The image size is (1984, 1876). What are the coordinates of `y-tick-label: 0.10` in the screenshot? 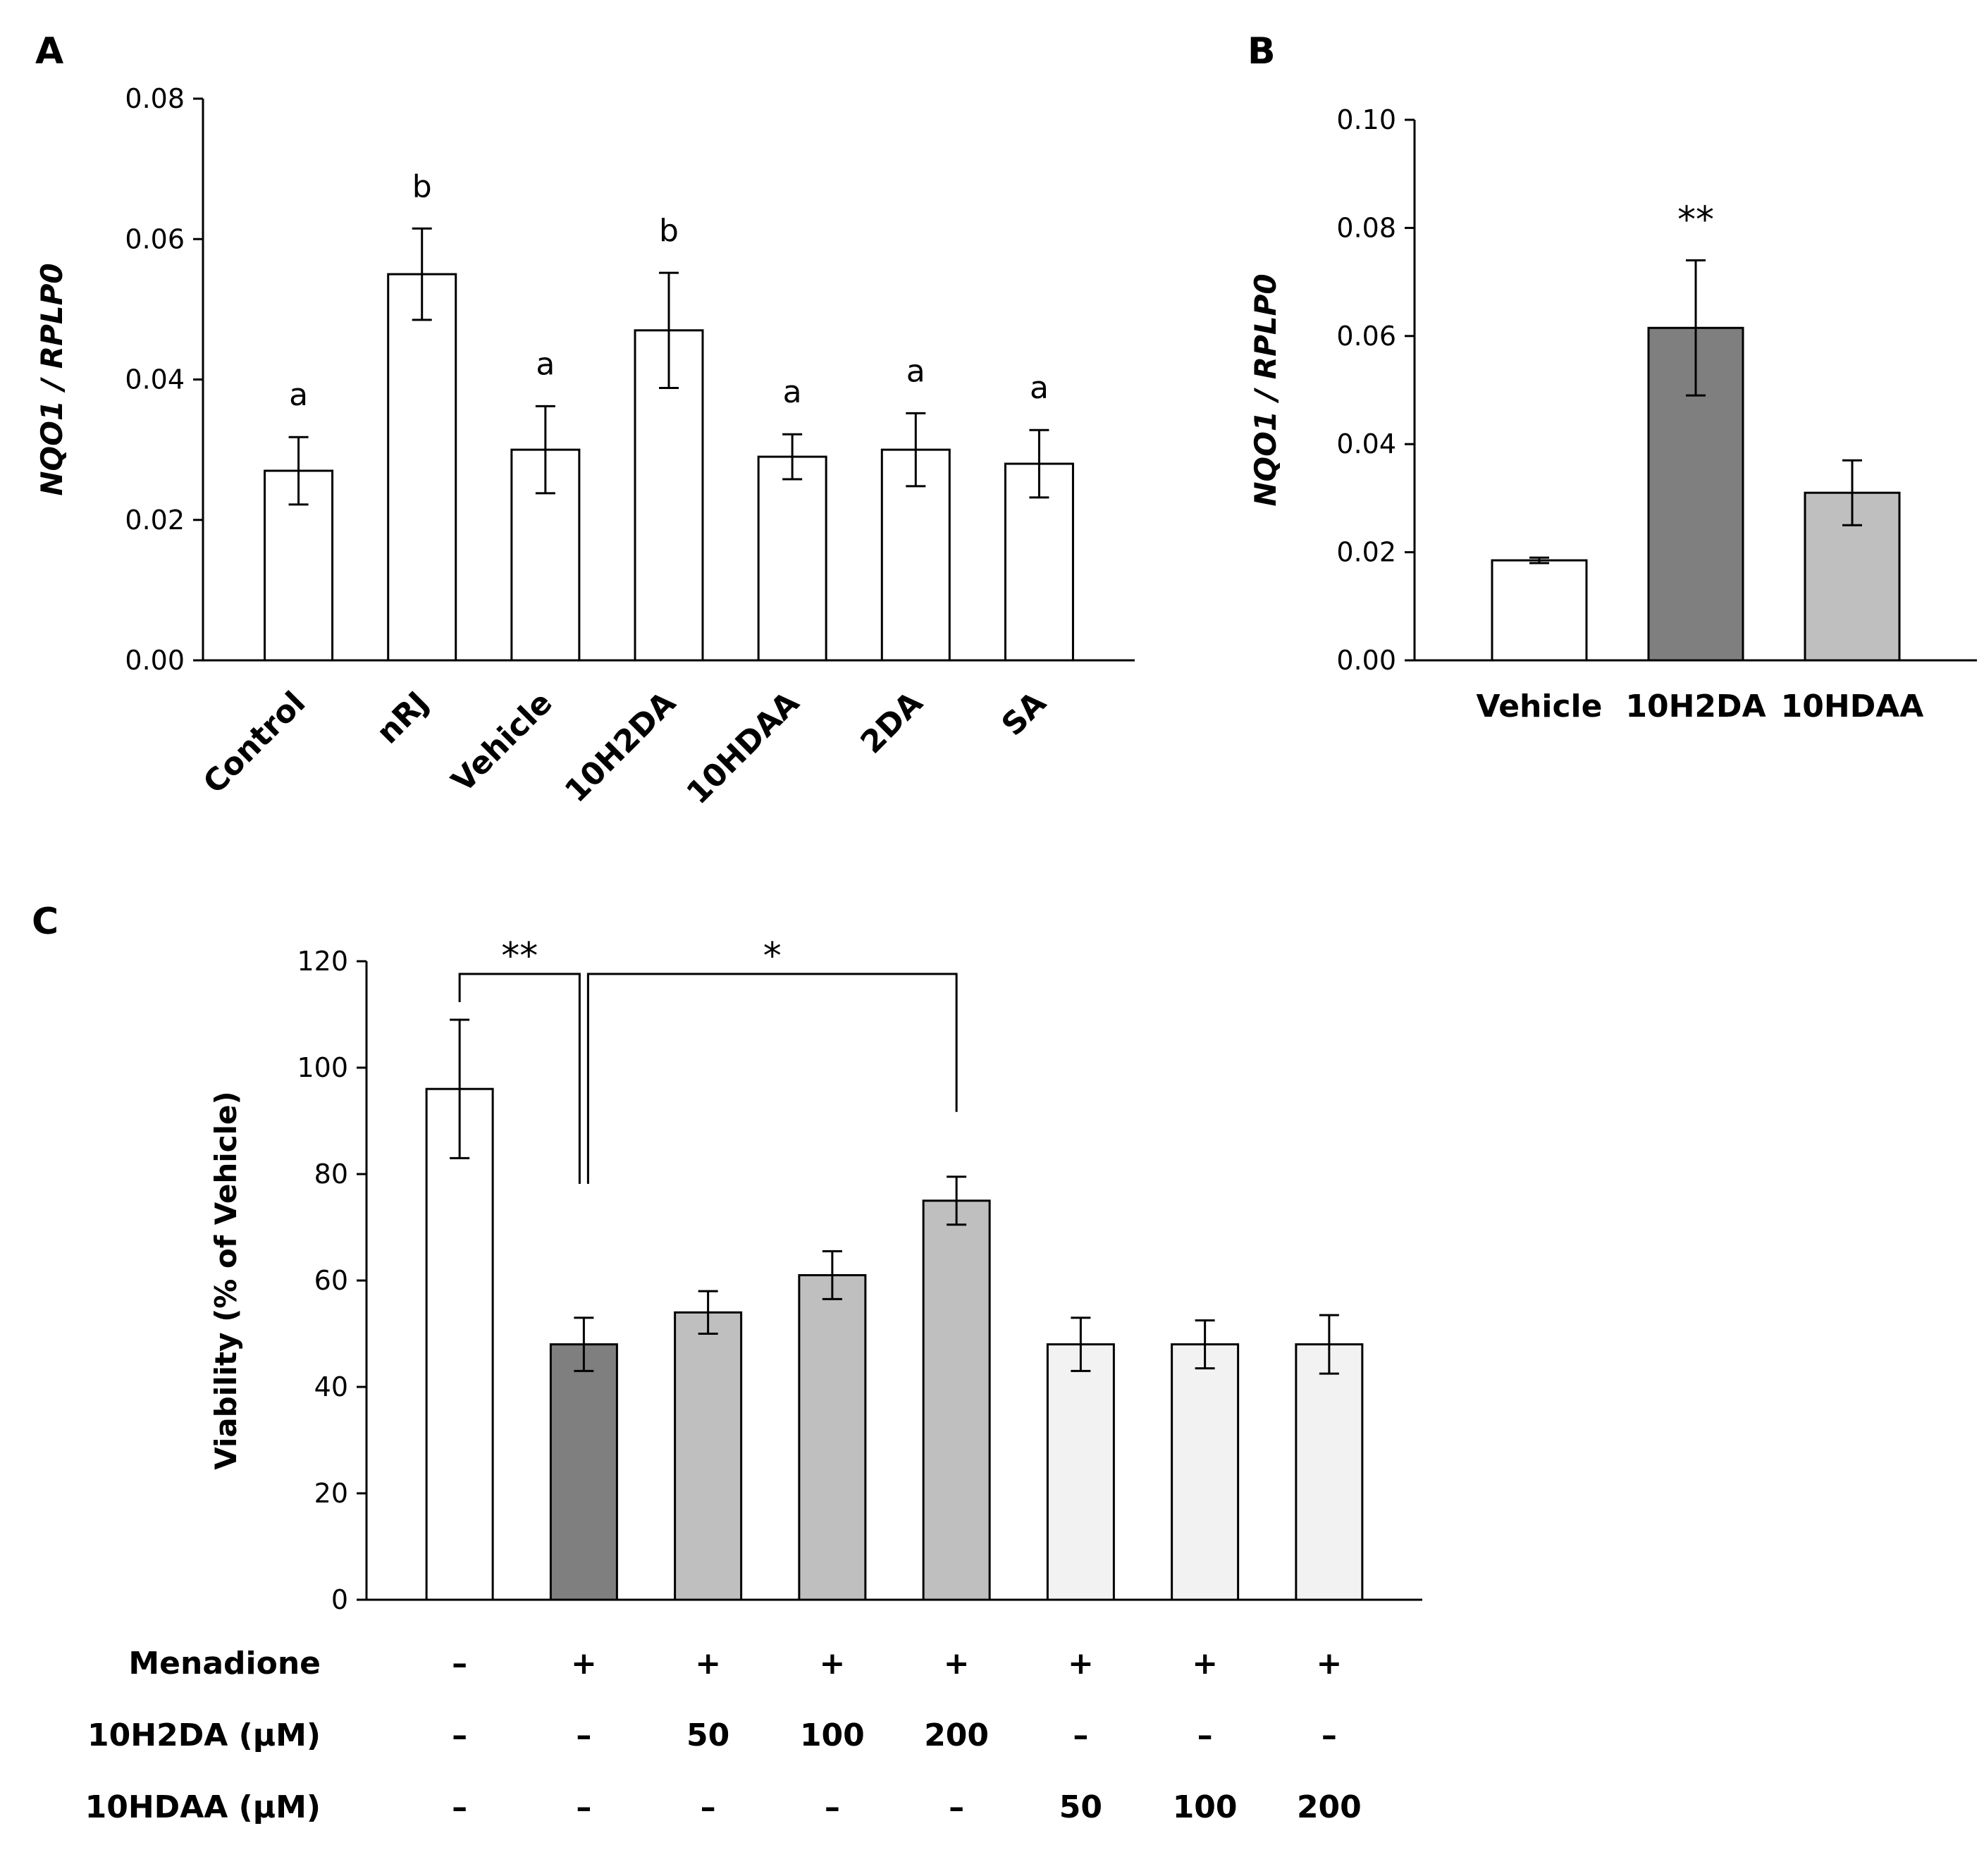 It's located at (1366, 119).